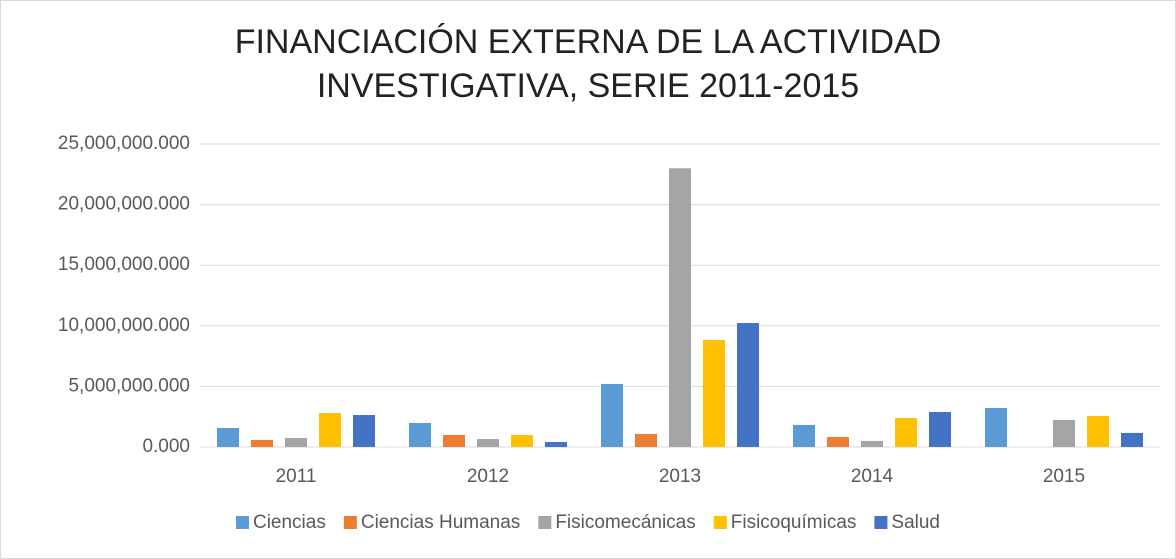 The height and width of the screenshot is (559, 1176). I want to click on x-tick-label: 2012, so click(488, 476).